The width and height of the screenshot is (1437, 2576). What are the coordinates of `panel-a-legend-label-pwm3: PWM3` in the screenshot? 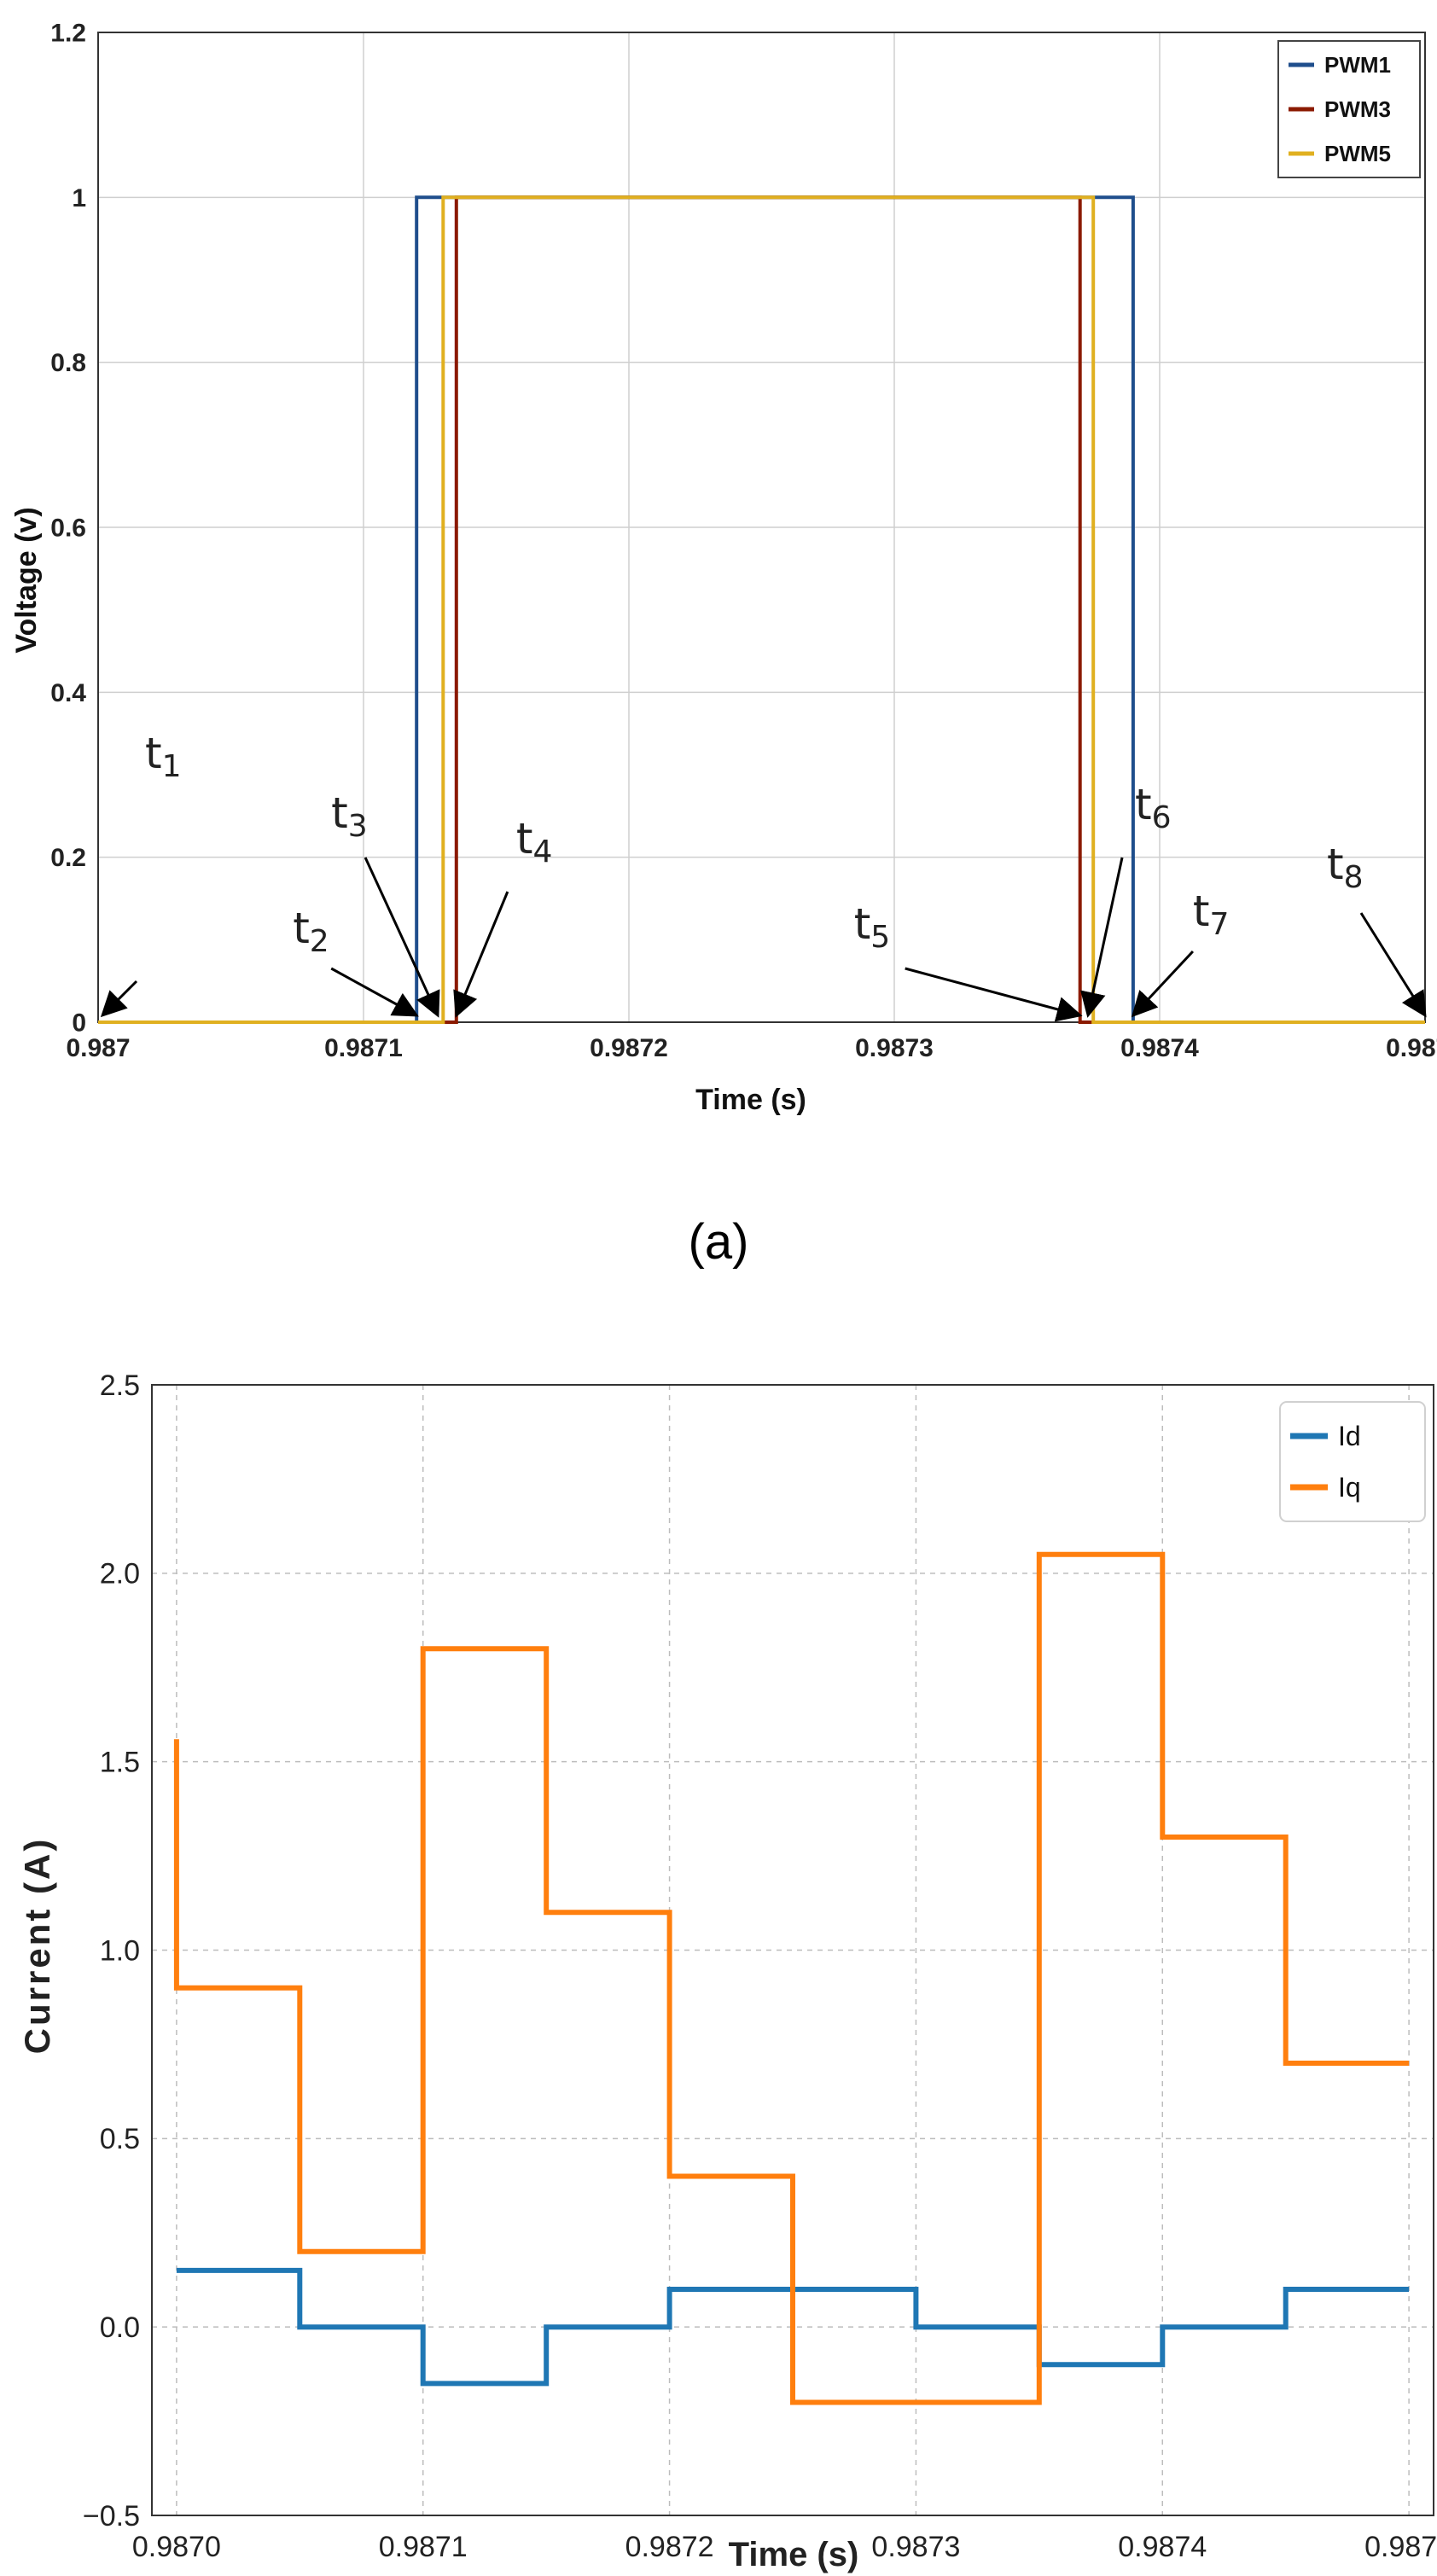 It's located at (1357, 109).